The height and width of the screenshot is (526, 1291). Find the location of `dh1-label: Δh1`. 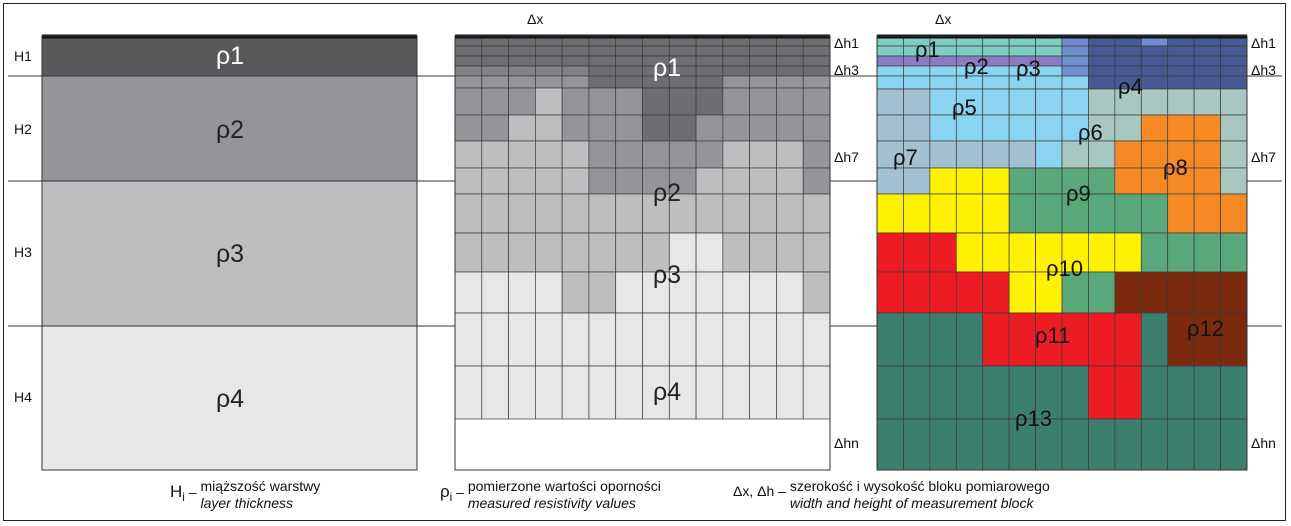

dh1-label: Δh1 is located at coordinates (846, 43).